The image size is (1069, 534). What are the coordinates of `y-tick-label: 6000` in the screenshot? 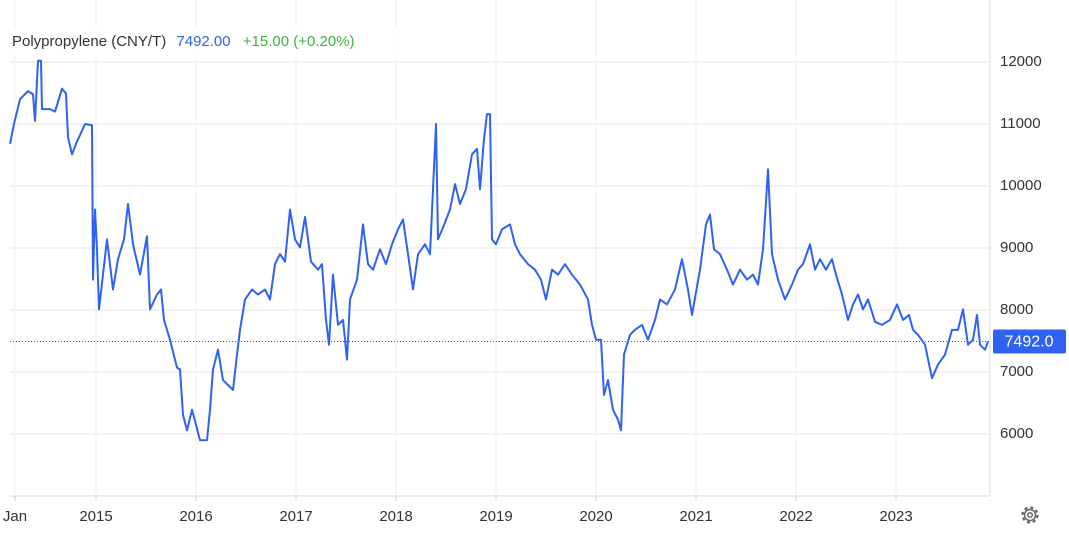 It's located at (1016, 433).